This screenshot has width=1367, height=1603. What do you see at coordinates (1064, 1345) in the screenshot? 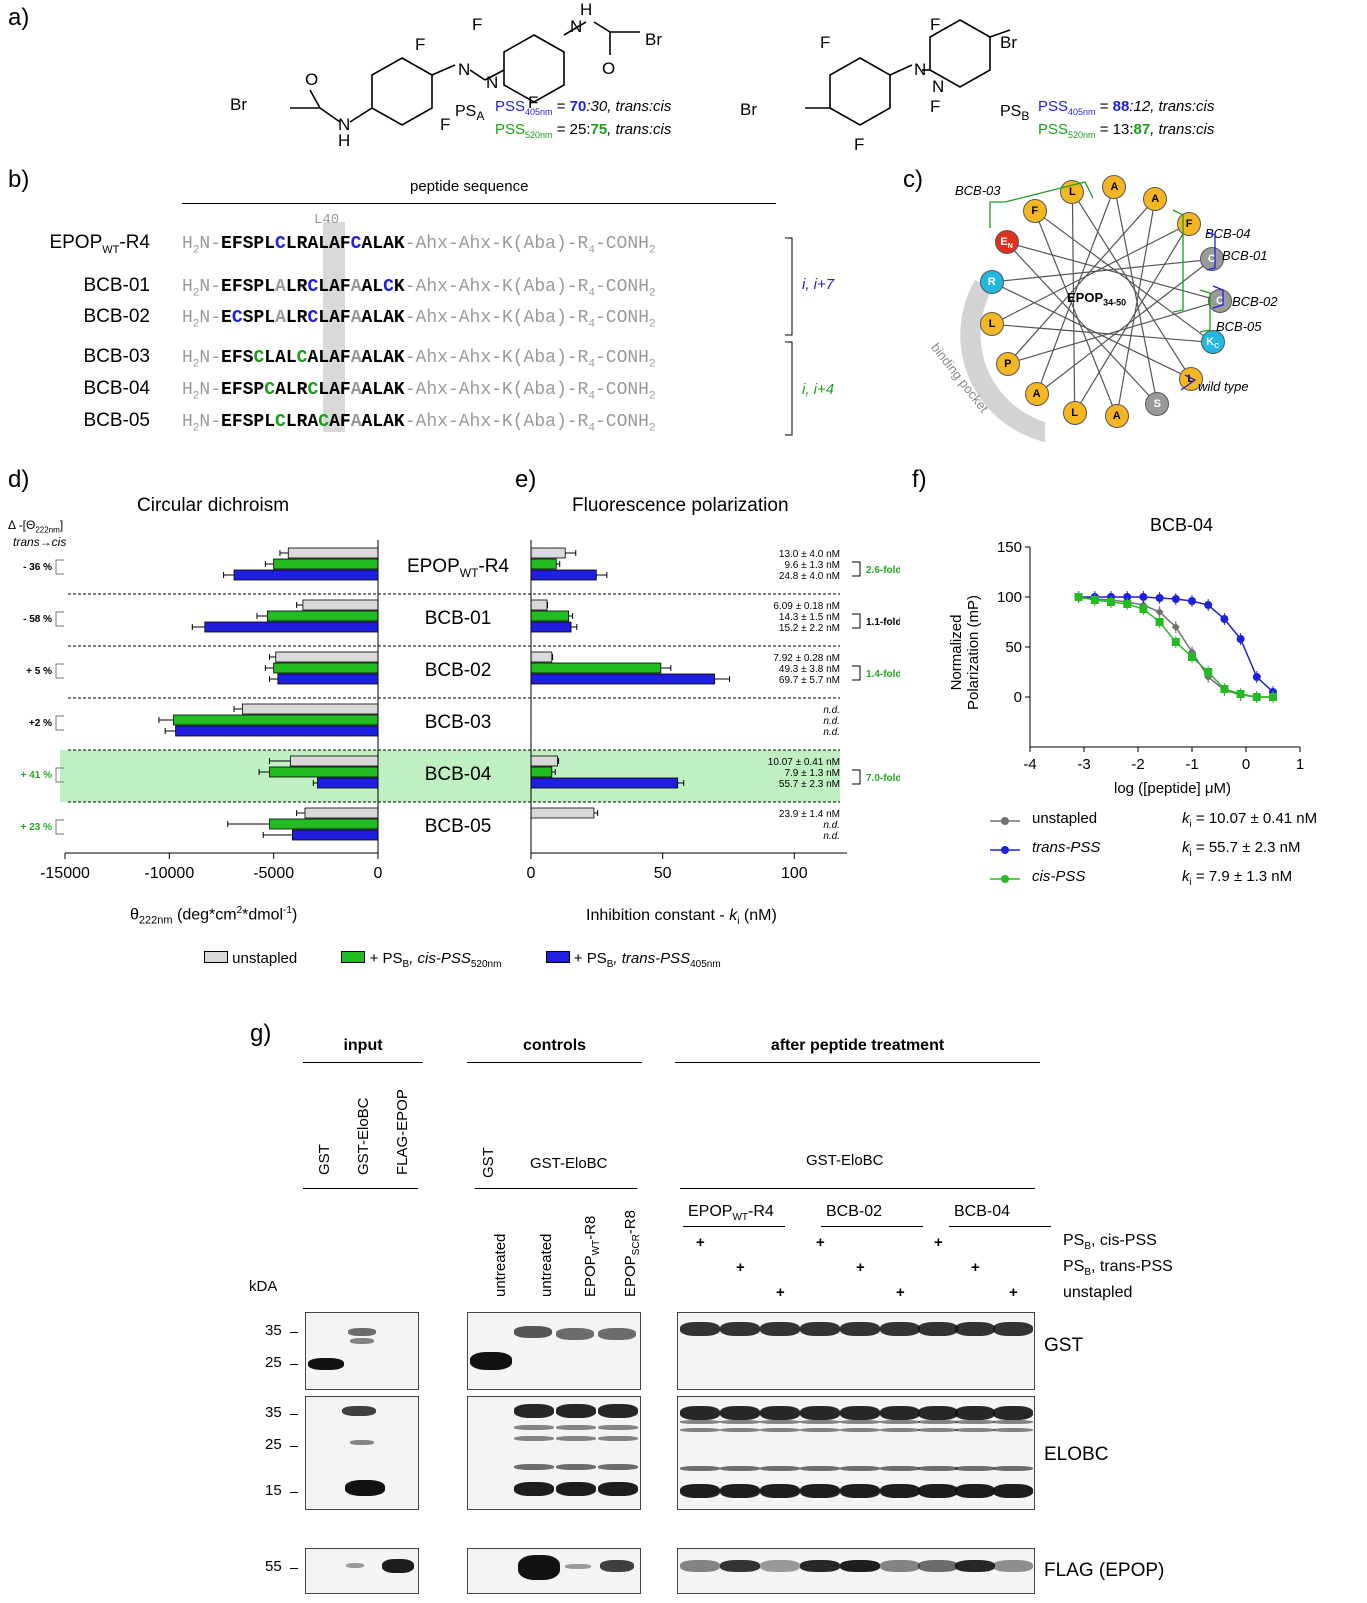
I see `blot-label: GST` at bounding box center [1064, 1345].